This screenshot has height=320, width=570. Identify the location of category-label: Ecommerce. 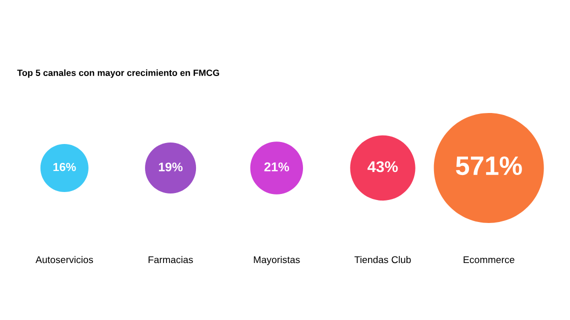
(489, 260).